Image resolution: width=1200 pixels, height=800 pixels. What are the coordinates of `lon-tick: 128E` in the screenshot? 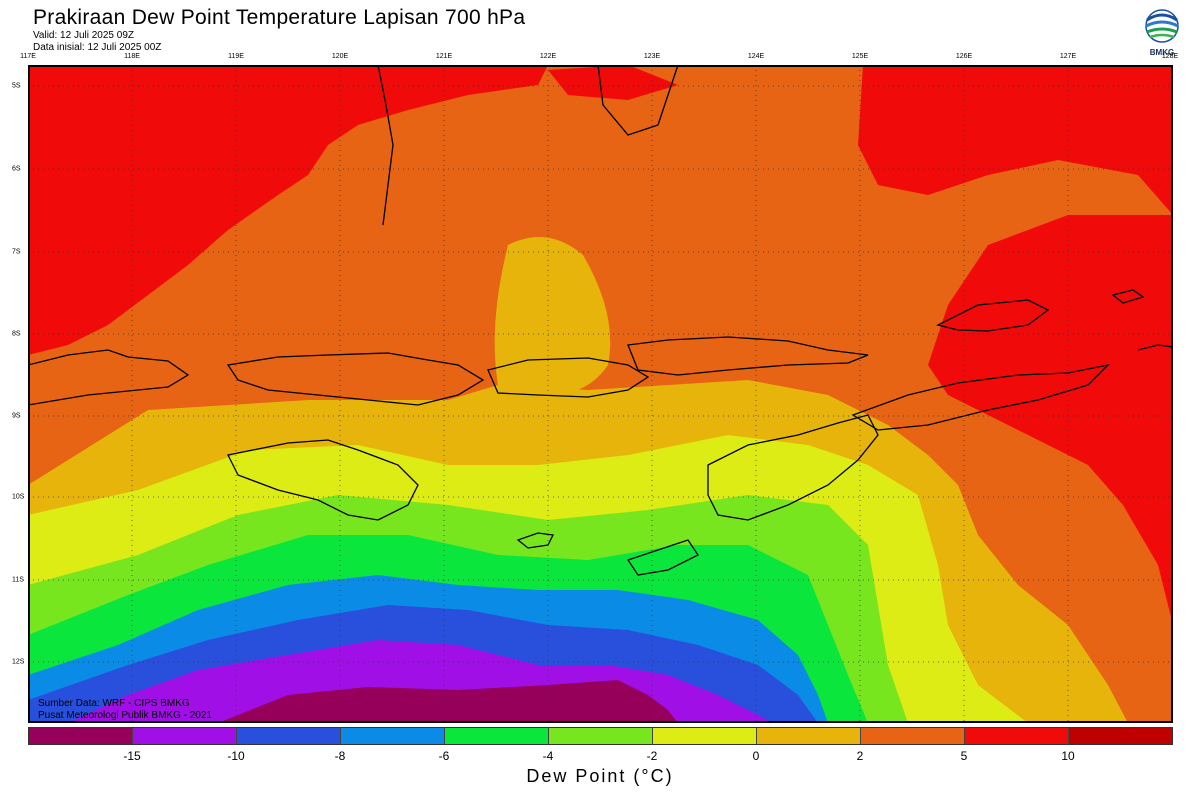 It's located at (1170, 56).